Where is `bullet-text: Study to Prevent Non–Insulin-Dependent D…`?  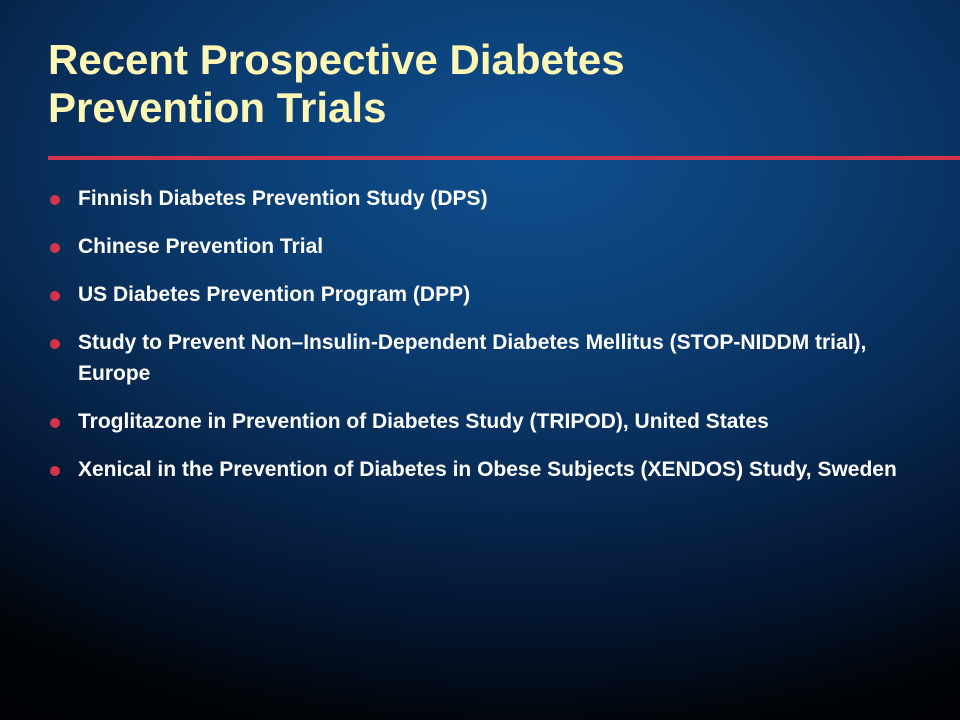 bullet-text: Study to Prevent Non–Insulin-Dependent D… is located at coordinates (472, 358).